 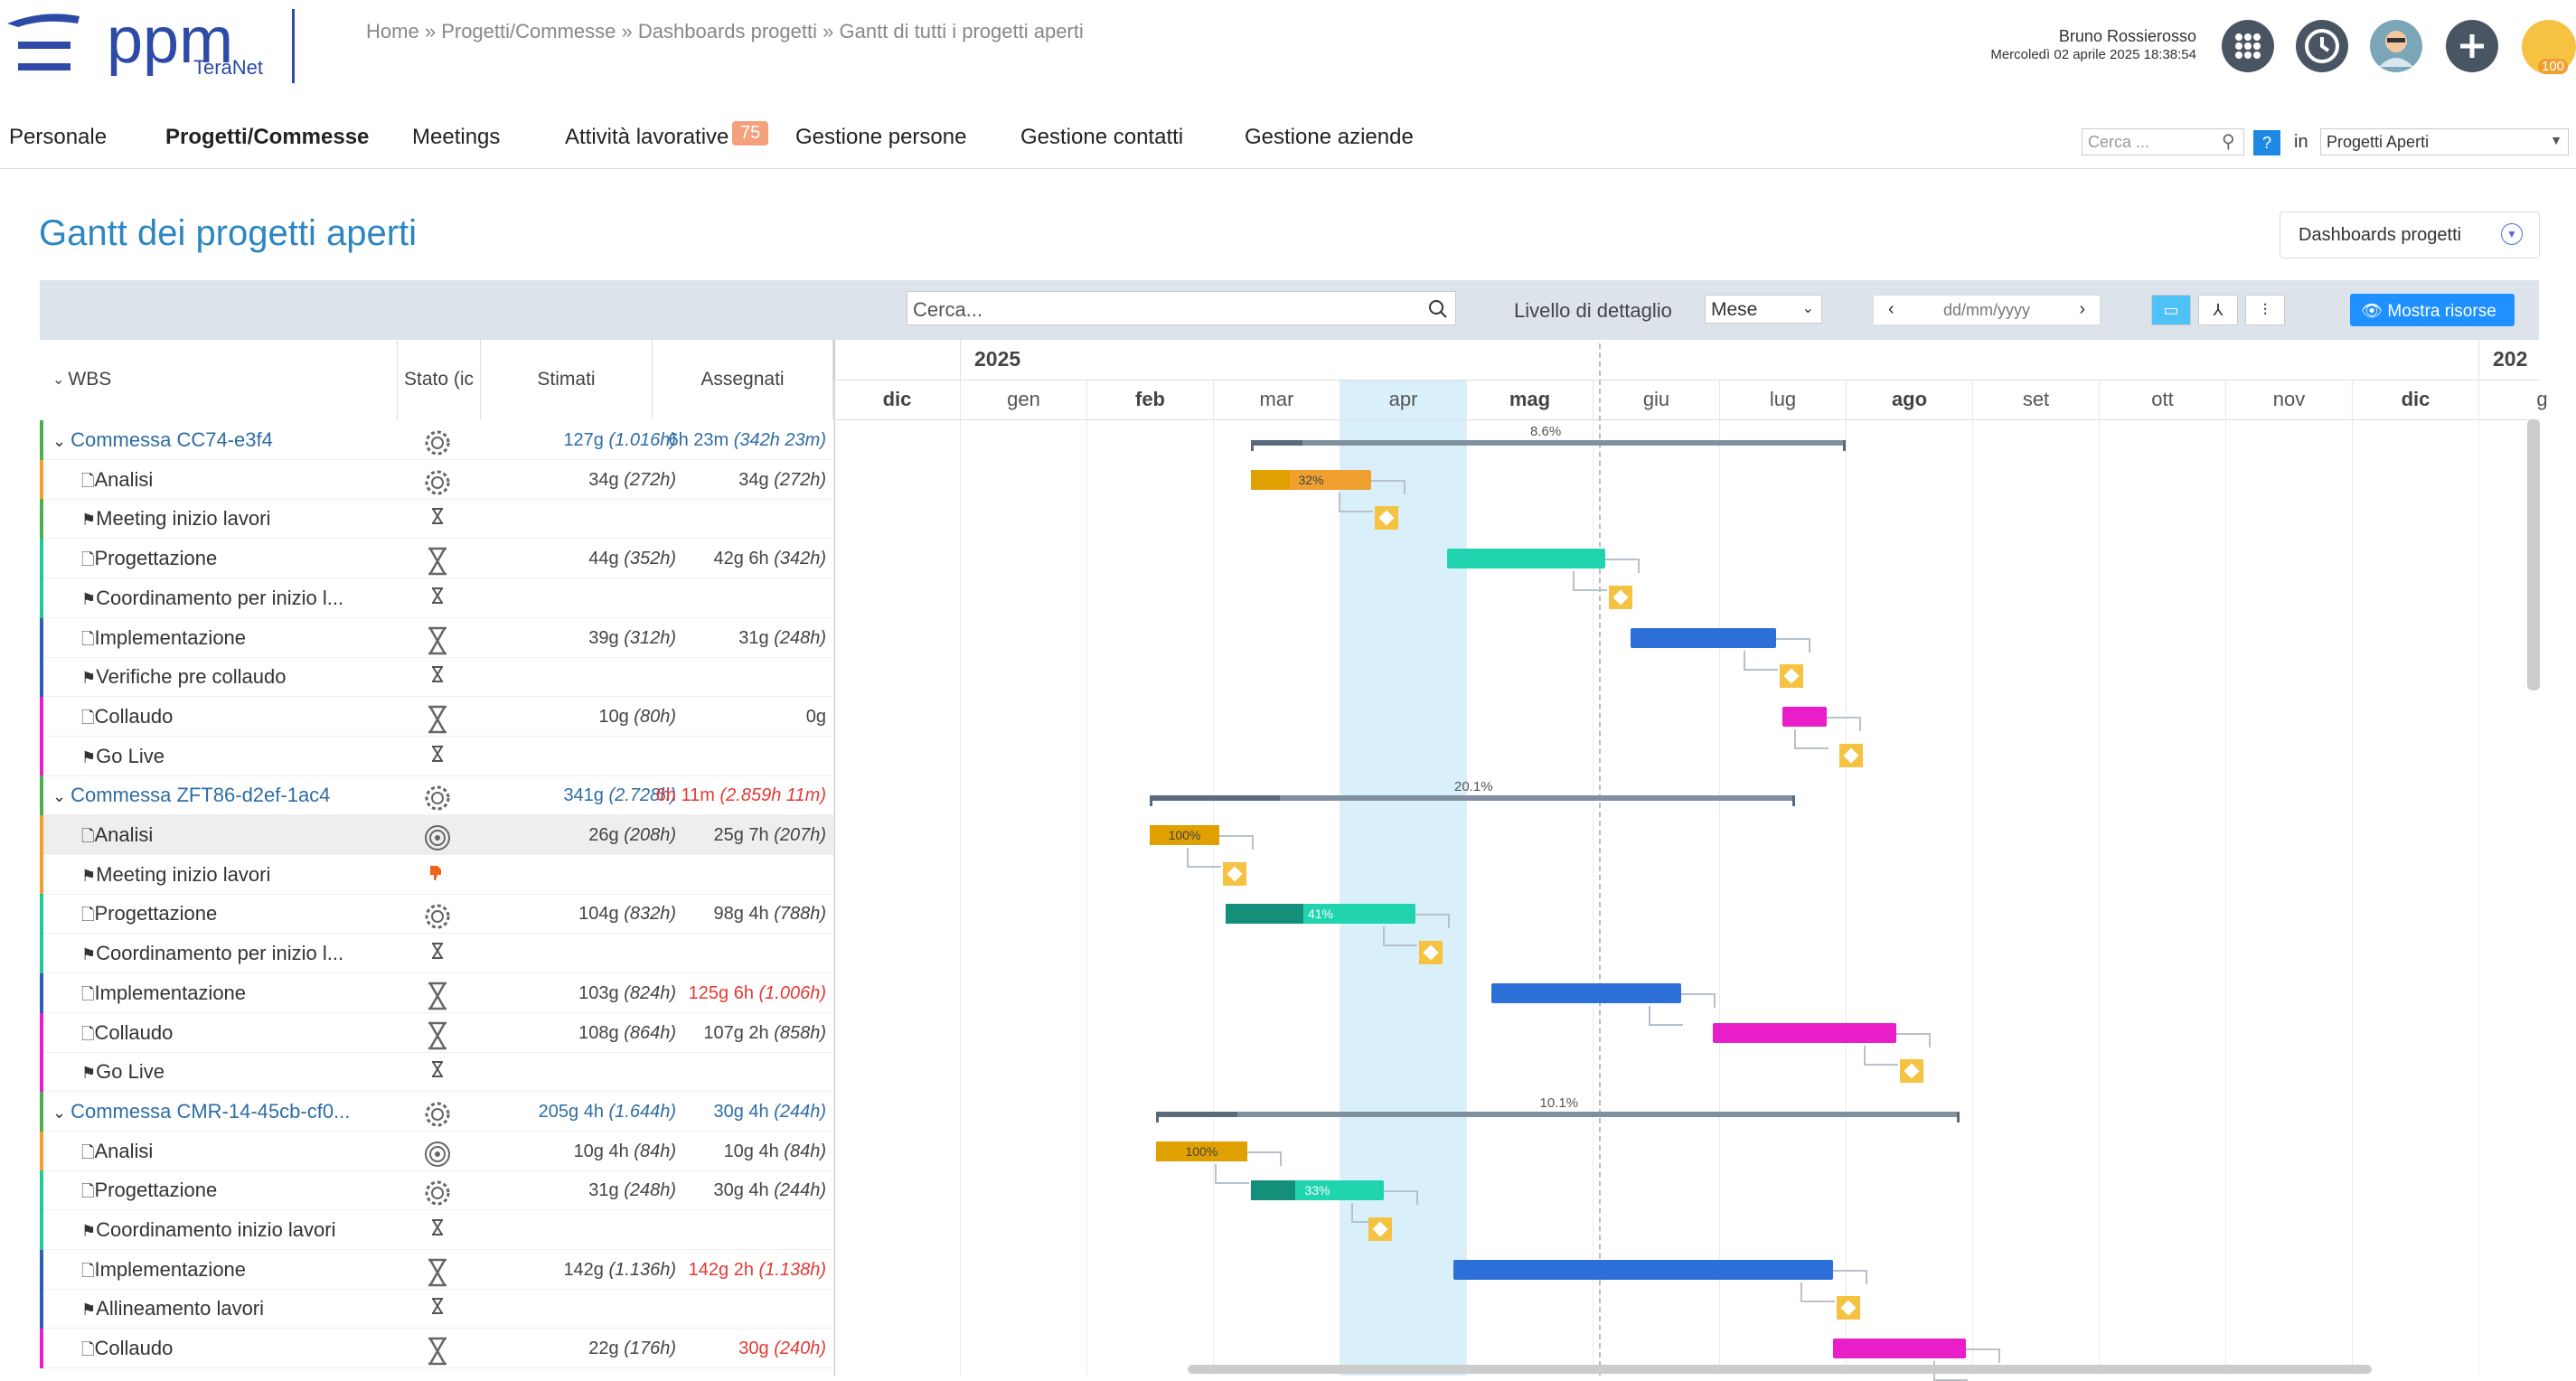 I want to click on column-header-stato: Stato (ic, so click(x=440, y=379).